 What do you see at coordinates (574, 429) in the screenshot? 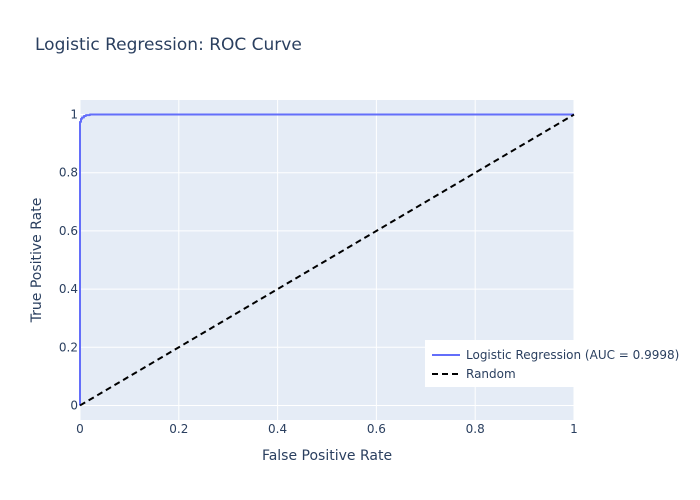
I see `x-tick-label: 1` at bounding box center [574, 429].